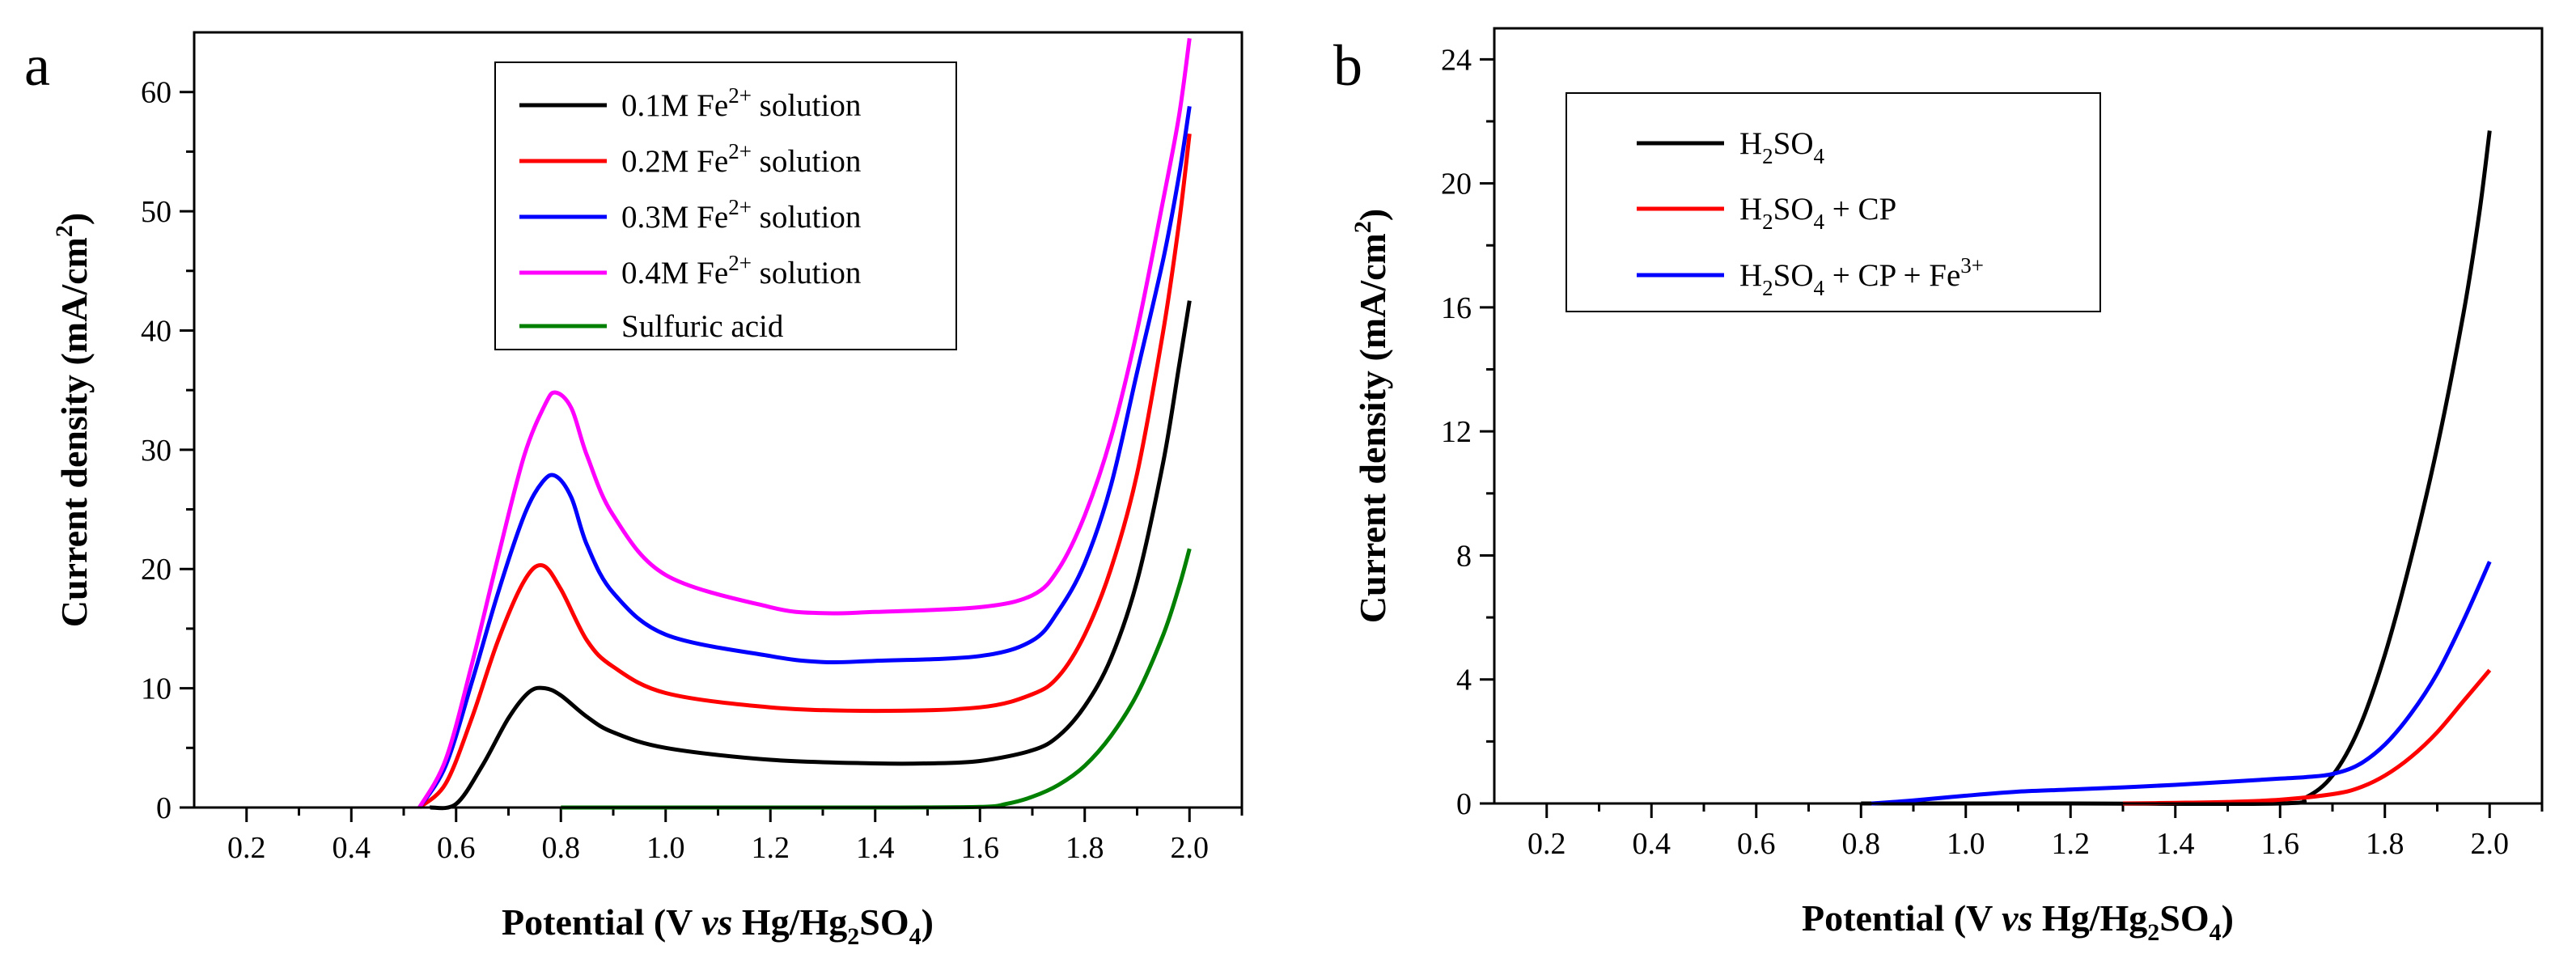  What do you see at coordinates (1464, 556) in the screenshot?
I see `y-tick-label: 8` at bounding box center [1464, 556].